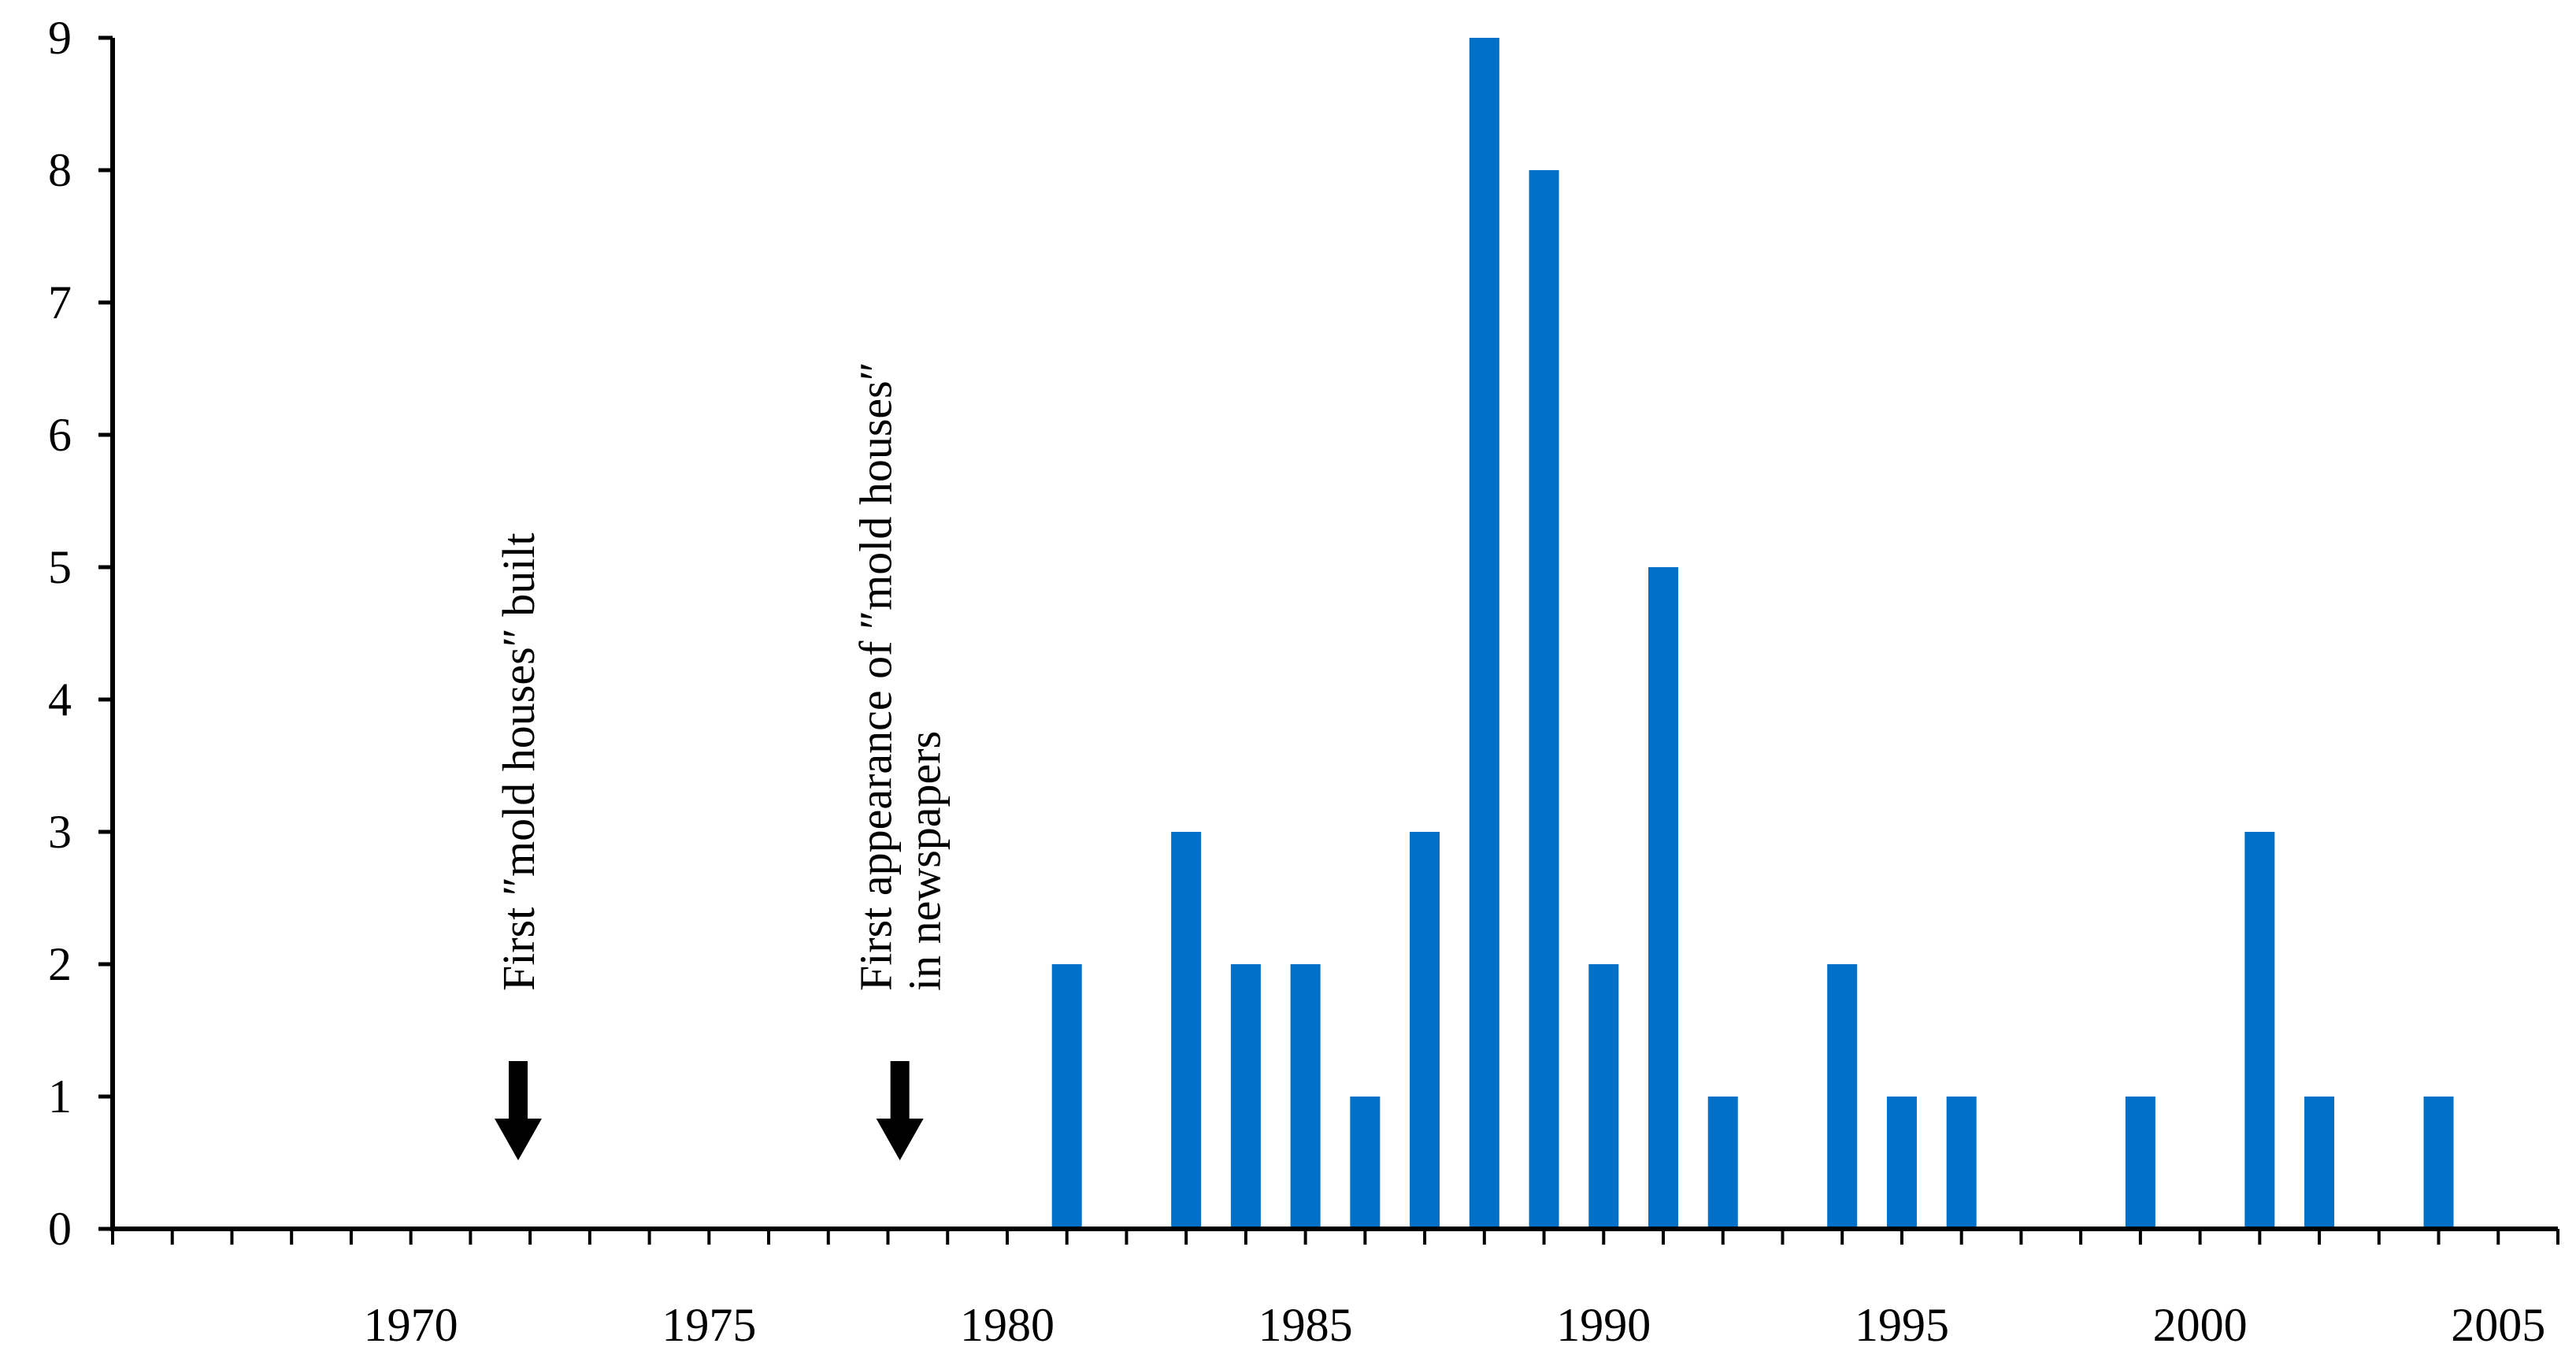  I want to click on y-tick-label-3: 3, so click(60, 832).